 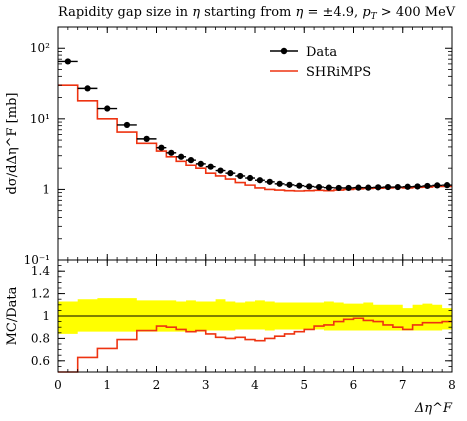 What do you see at coordinates (452, 385) in the screenshot?
I see `x-tick-label: 8` at bounding box center [452, 385].